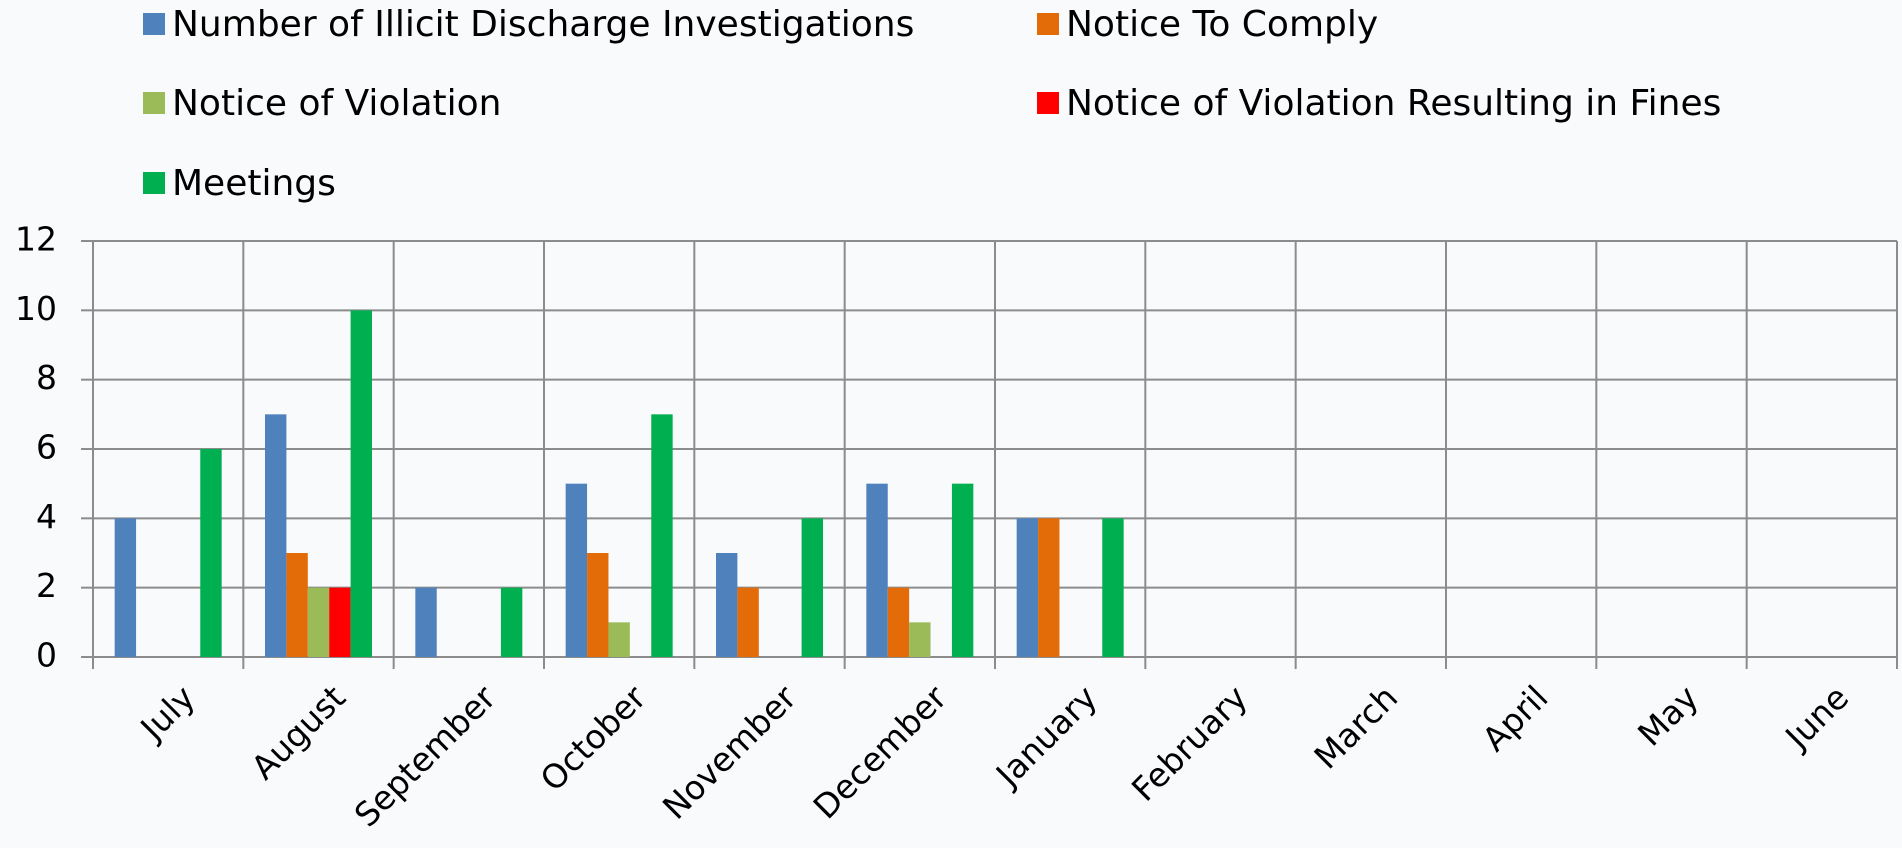 This screenshot has width=1902, height=848. What do you see at coordinates (1045, 736) in the screenshot?
I see `x-tick-label: January` at bounding box center [1045, 736].